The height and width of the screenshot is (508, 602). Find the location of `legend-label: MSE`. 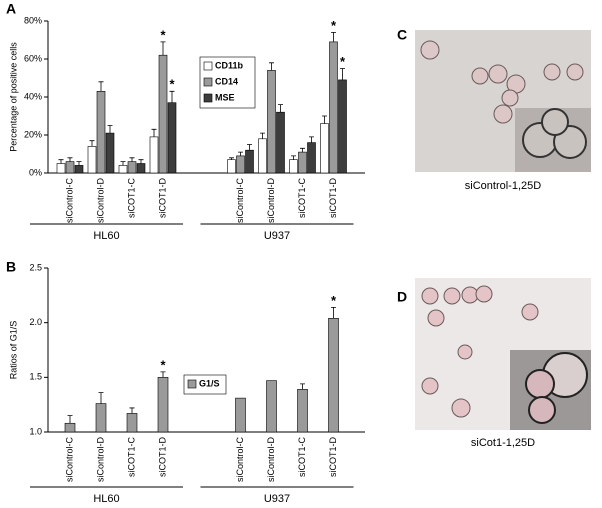

legend-label: MSE is located at coordinates (225, 97).